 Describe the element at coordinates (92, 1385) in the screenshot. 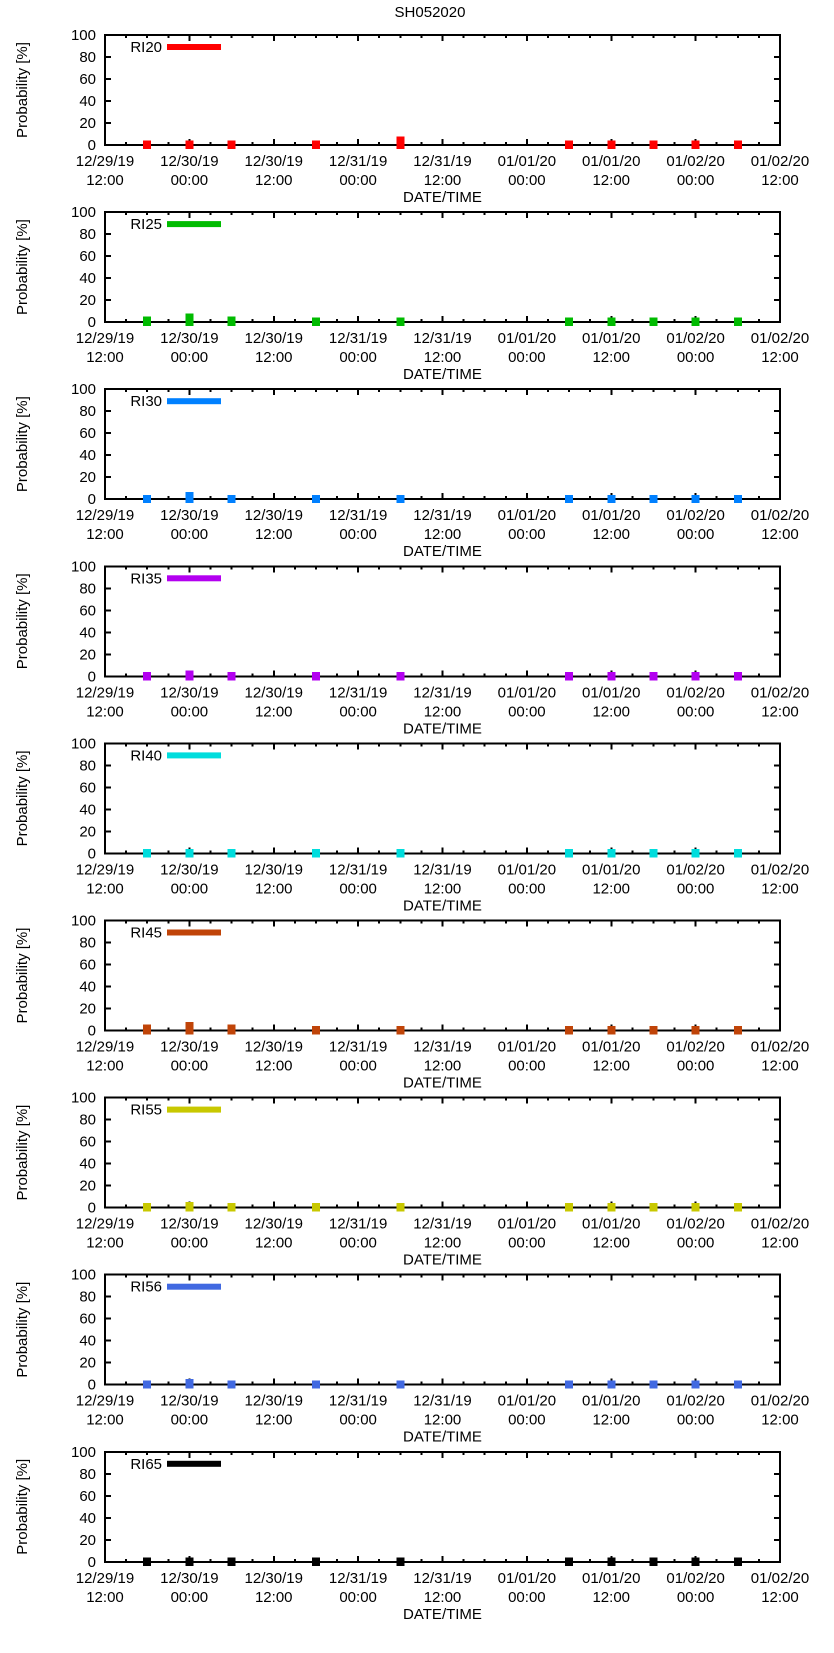

I see `y-tick-label: 0` at that location.